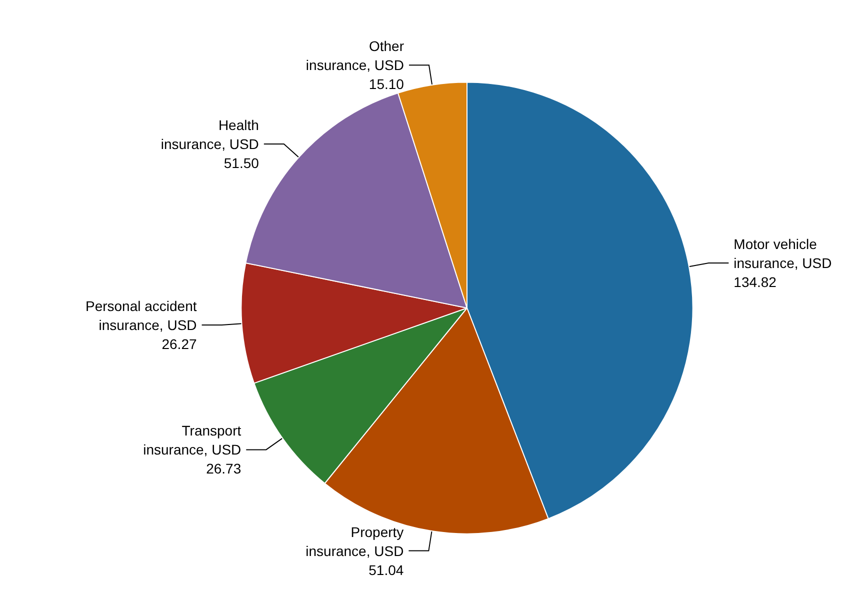 The width and height of the screenshot is (867, 595). I want to click on slice-label: Transport insurance, USD 26.73, so click(192, 449).